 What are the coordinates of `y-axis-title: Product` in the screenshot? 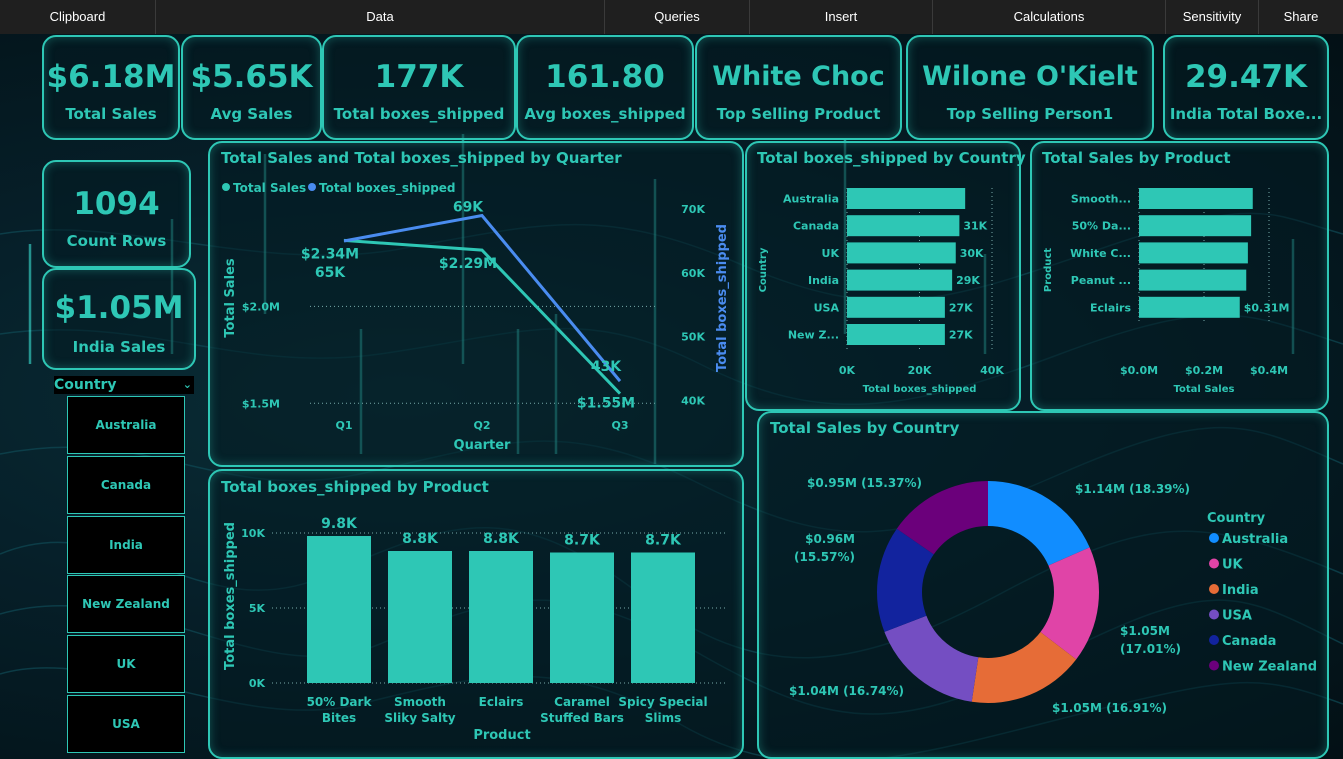 It's located at (1048, 270).